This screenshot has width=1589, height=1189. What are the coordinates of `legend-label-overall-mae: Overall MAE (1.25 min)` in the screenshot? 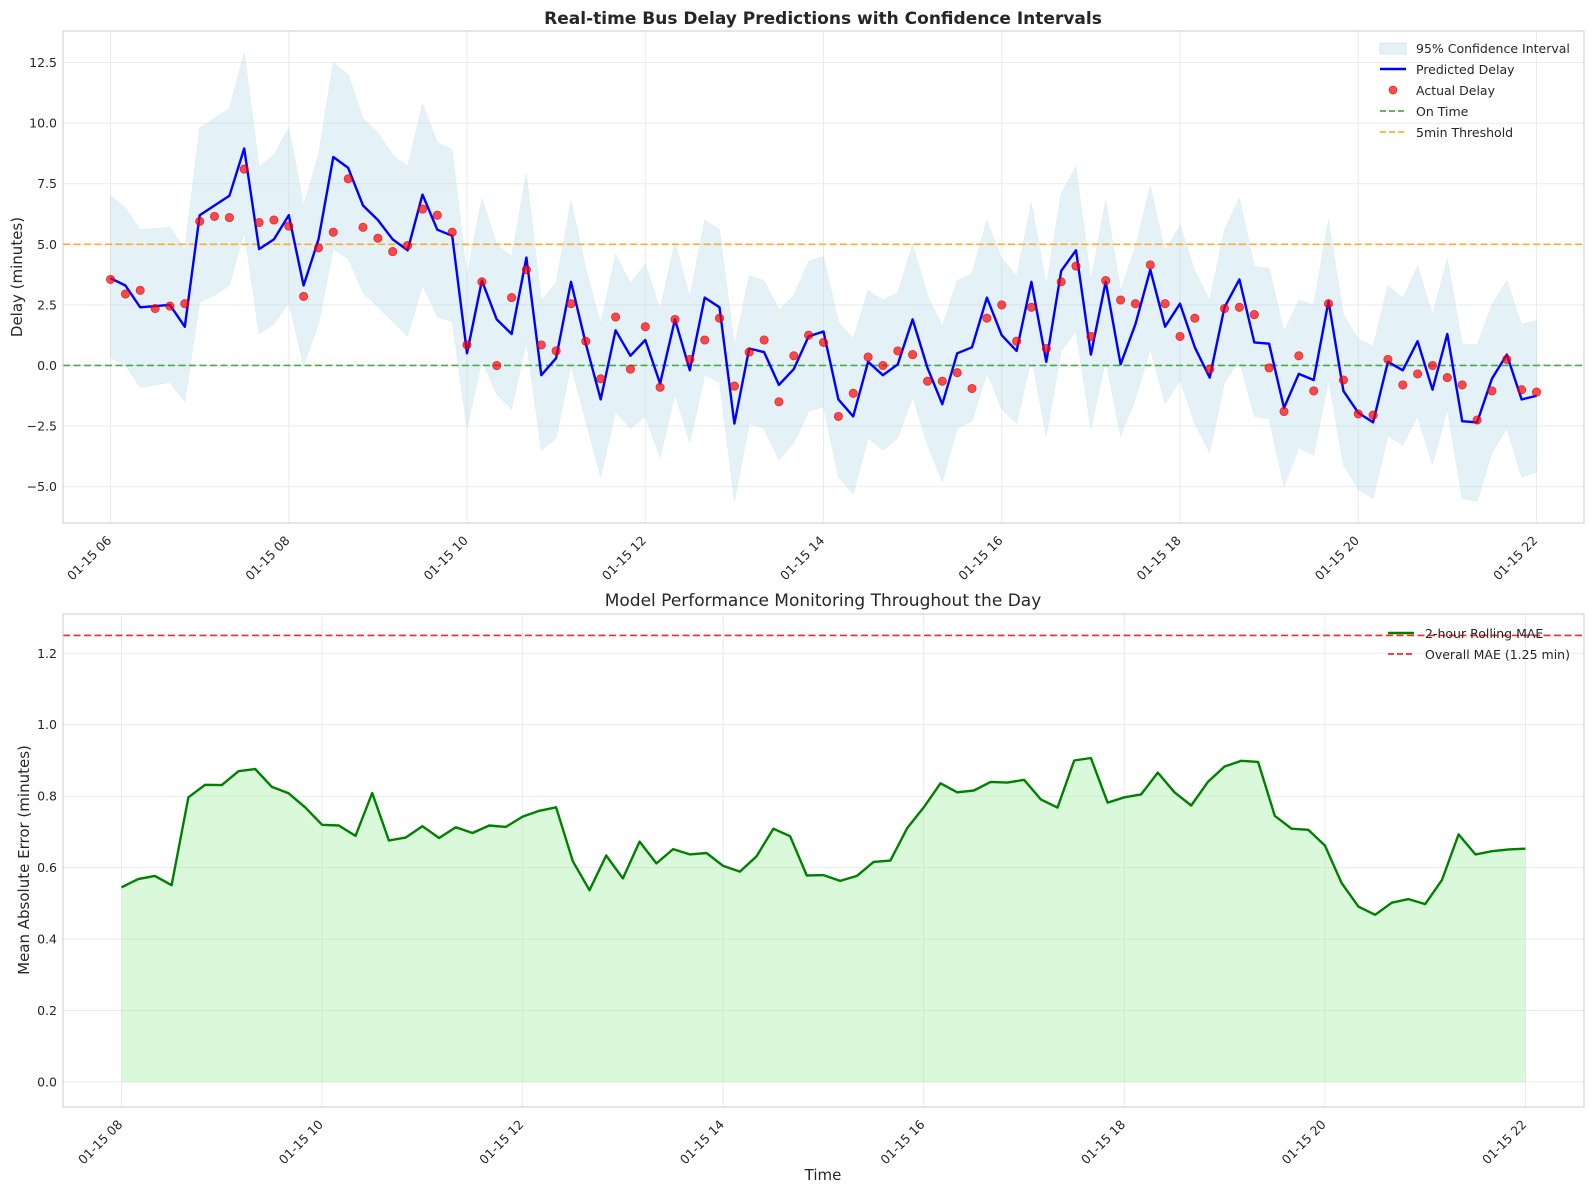 It's located at (1497, 654).